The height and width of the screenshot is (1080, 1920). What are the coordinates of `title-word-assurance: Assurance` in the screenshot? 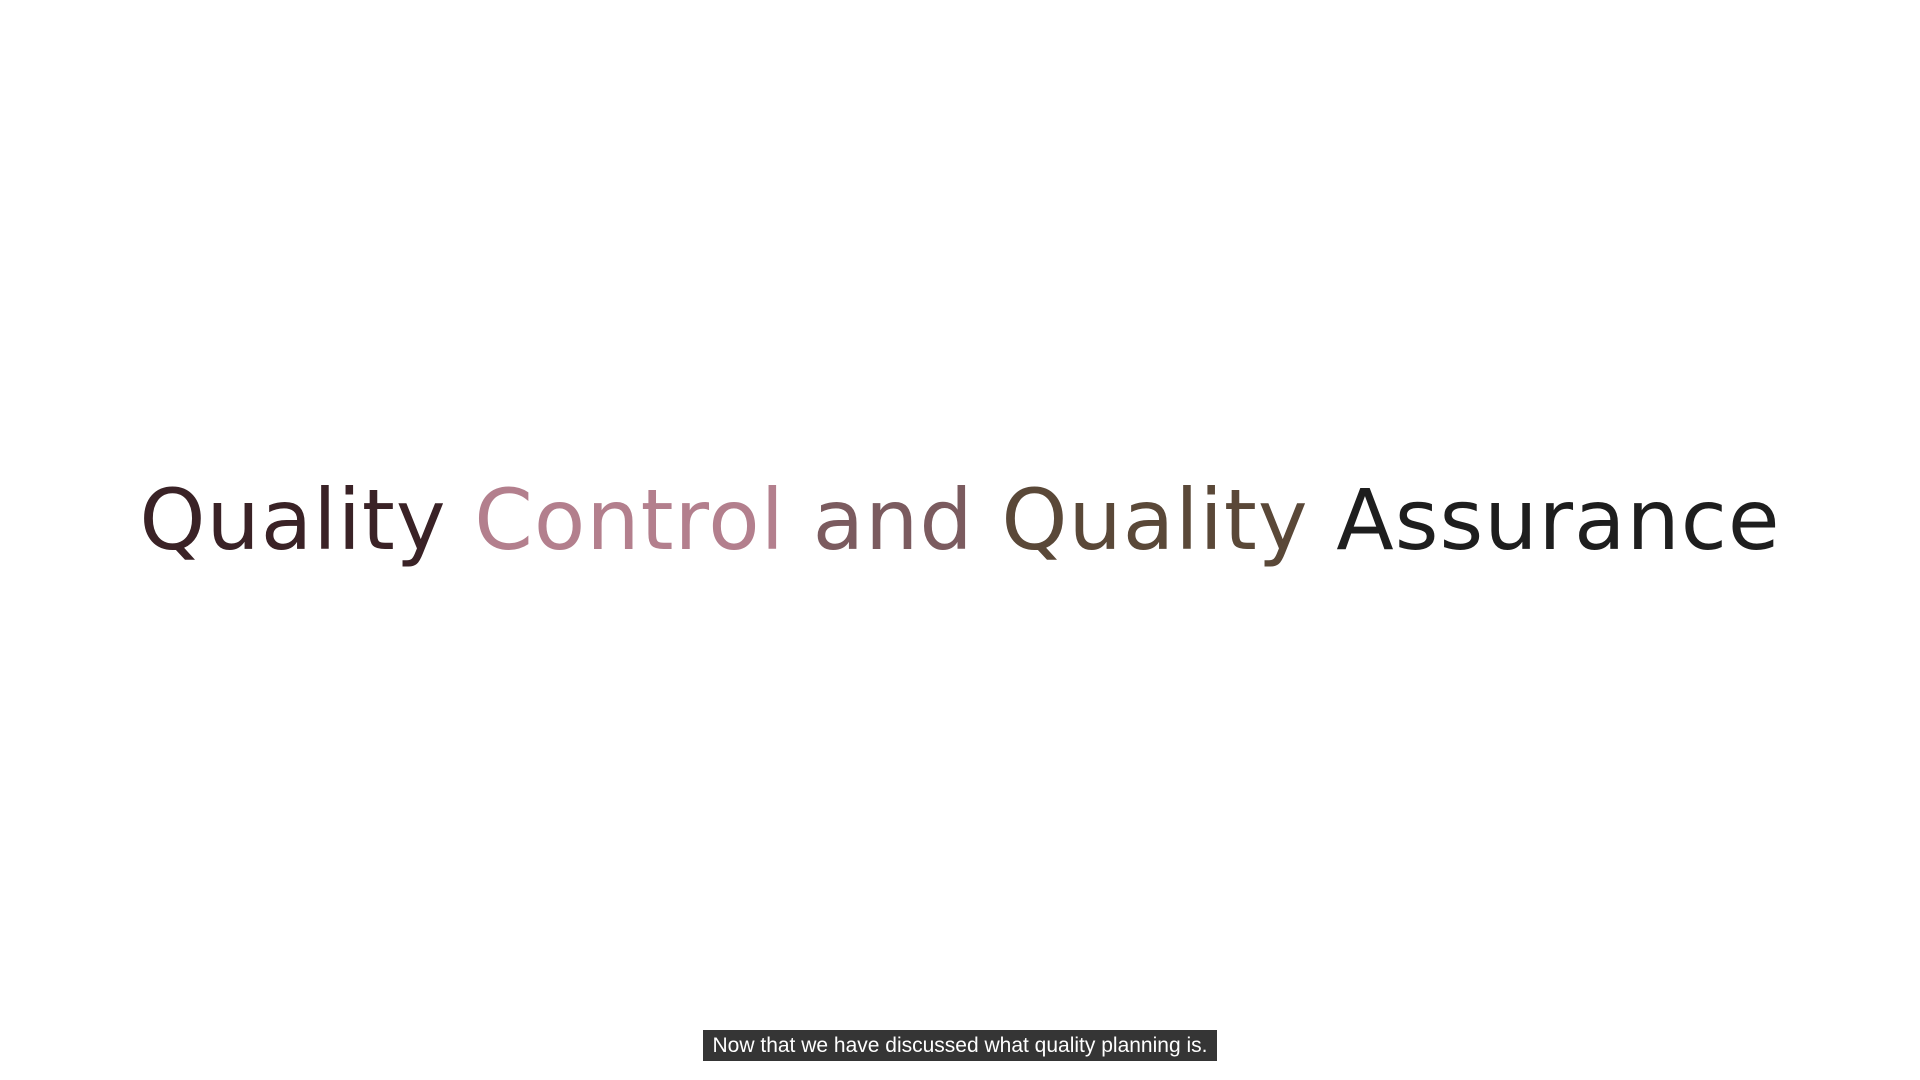 It's located at (1558, 520).